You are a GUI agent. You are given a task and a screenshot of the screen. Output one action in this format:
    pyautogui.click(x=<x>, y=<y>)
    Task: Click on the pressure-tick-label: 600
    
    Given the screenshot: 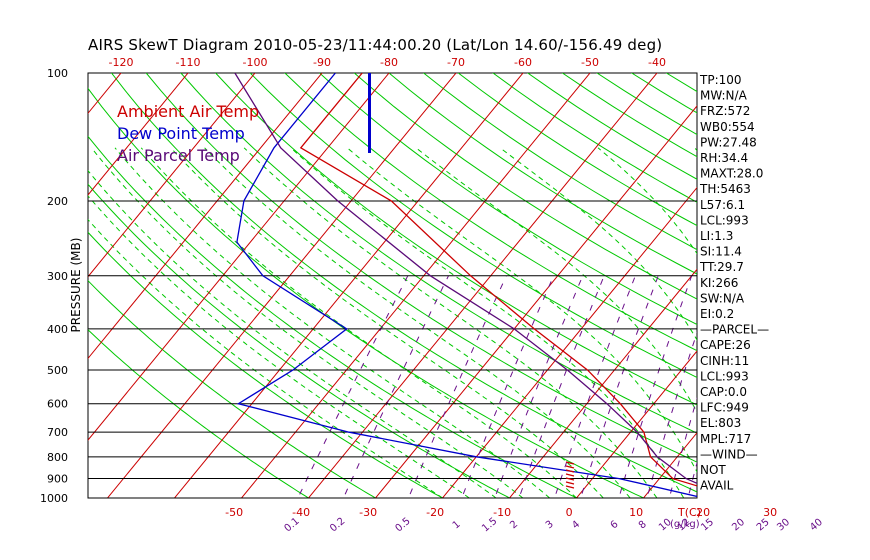 What is the action you would take?
    pyautogui.click(x=57, y=404)
    